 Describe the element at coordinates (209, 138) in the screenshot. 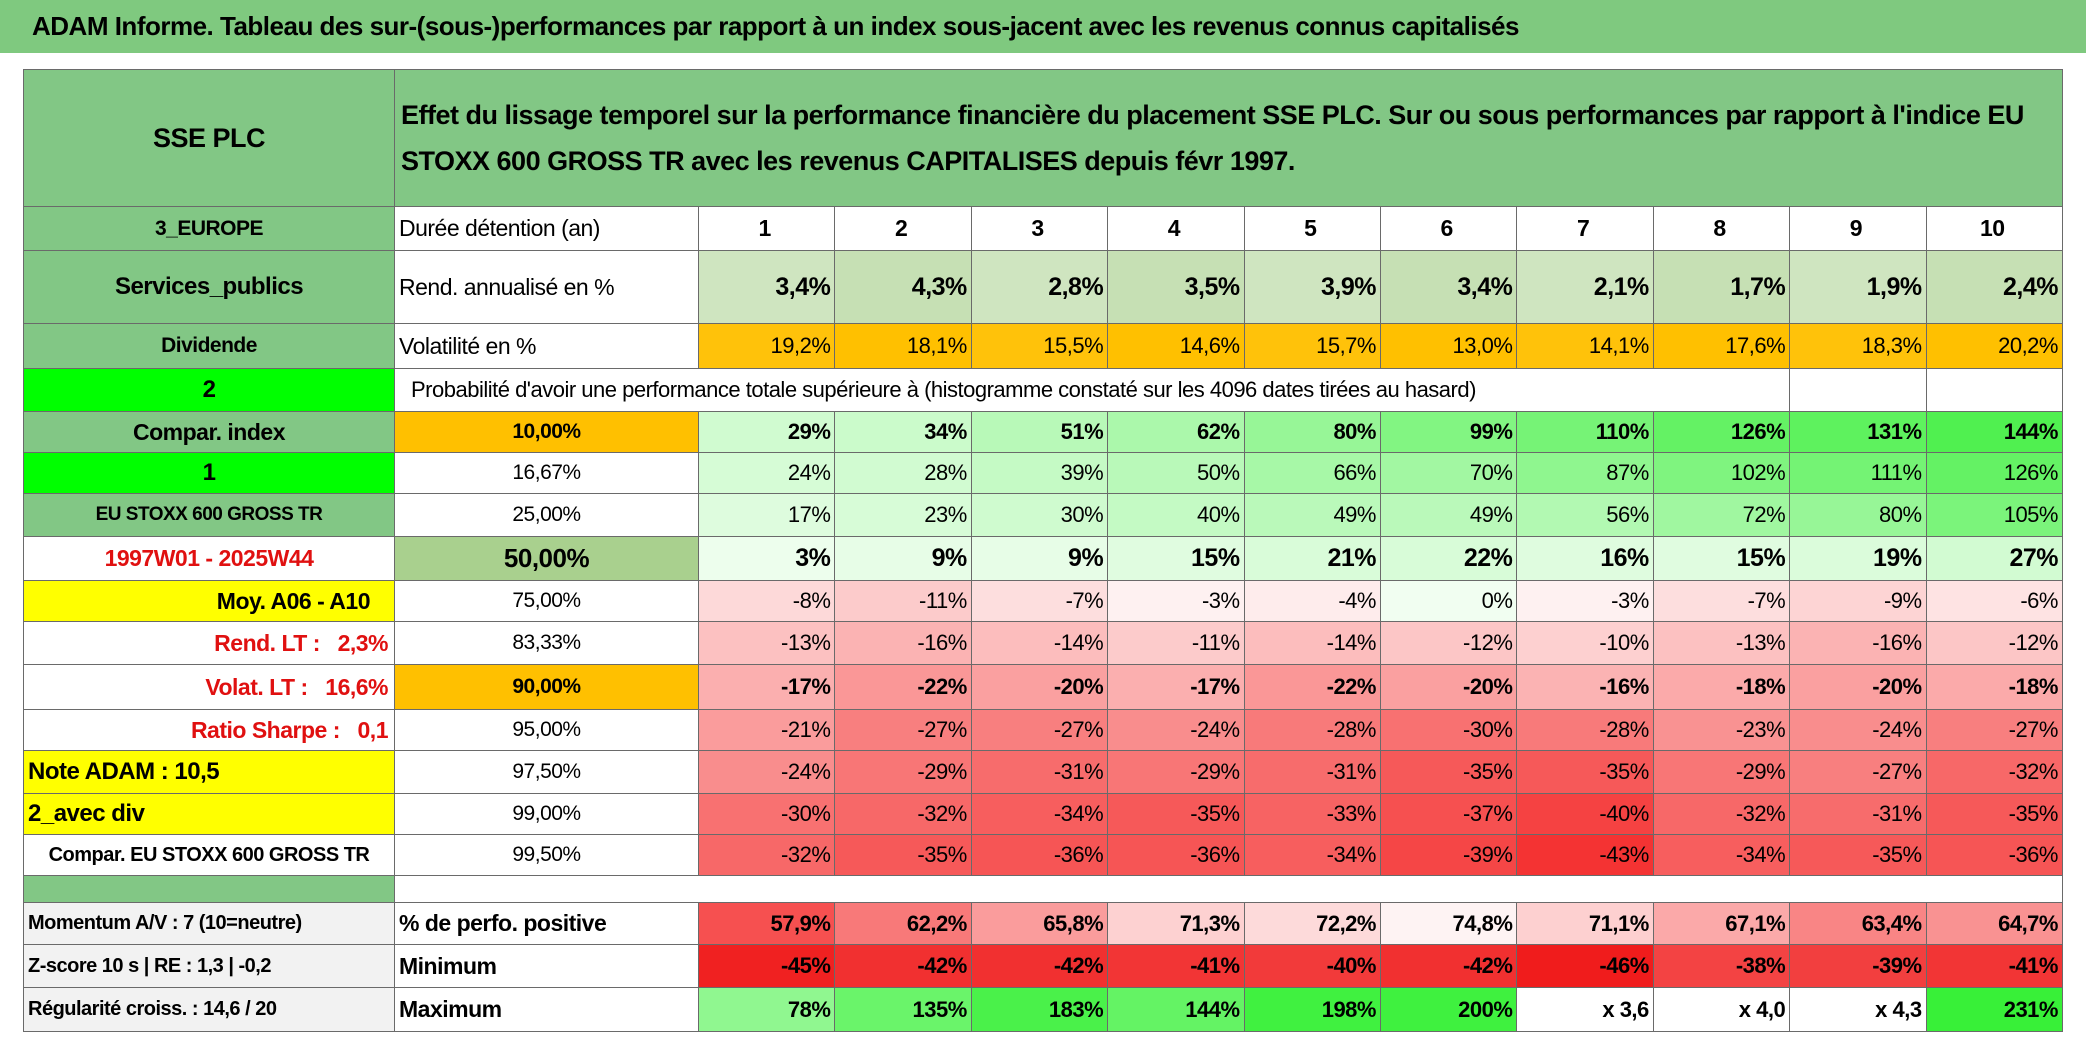

I see `cell: SSE PLC` at that location.